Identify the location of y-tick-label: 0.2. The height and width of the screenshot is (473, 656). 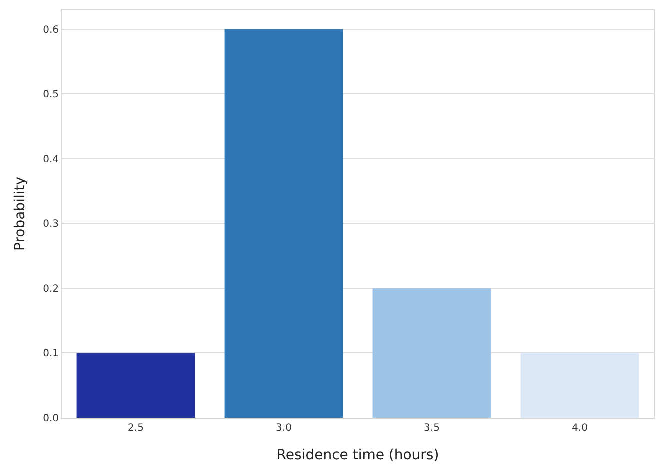
(51, 289).